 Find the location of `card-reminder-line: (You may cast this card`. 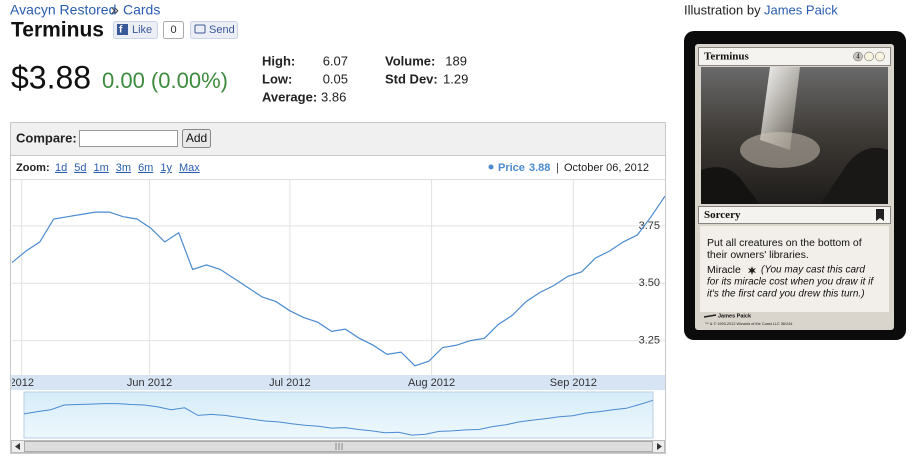

card-reminder-line: (You may cast this card is located at coordinates (813, 270).